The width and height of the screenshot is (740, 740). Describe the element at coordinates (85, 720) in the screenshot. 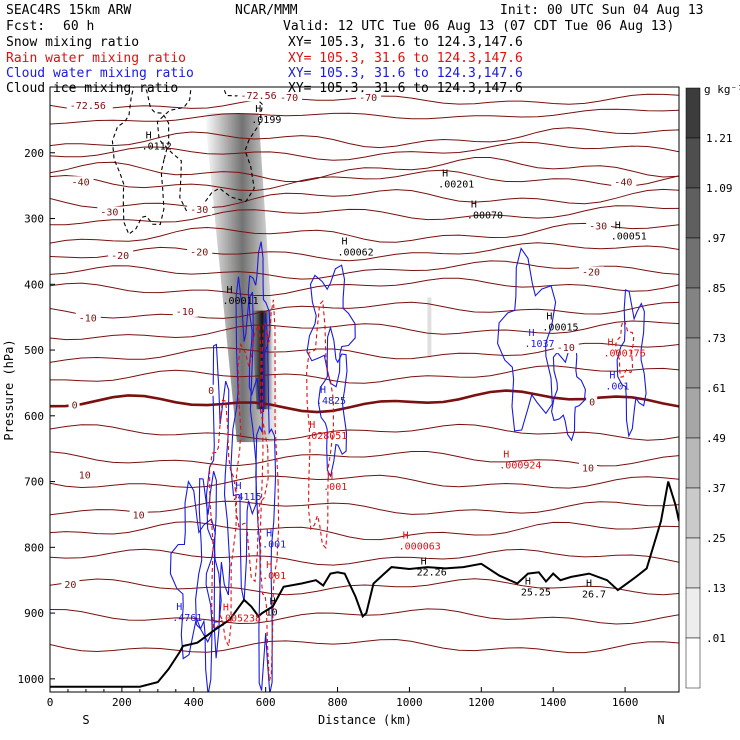

I see `x-start-label: S` at that location.